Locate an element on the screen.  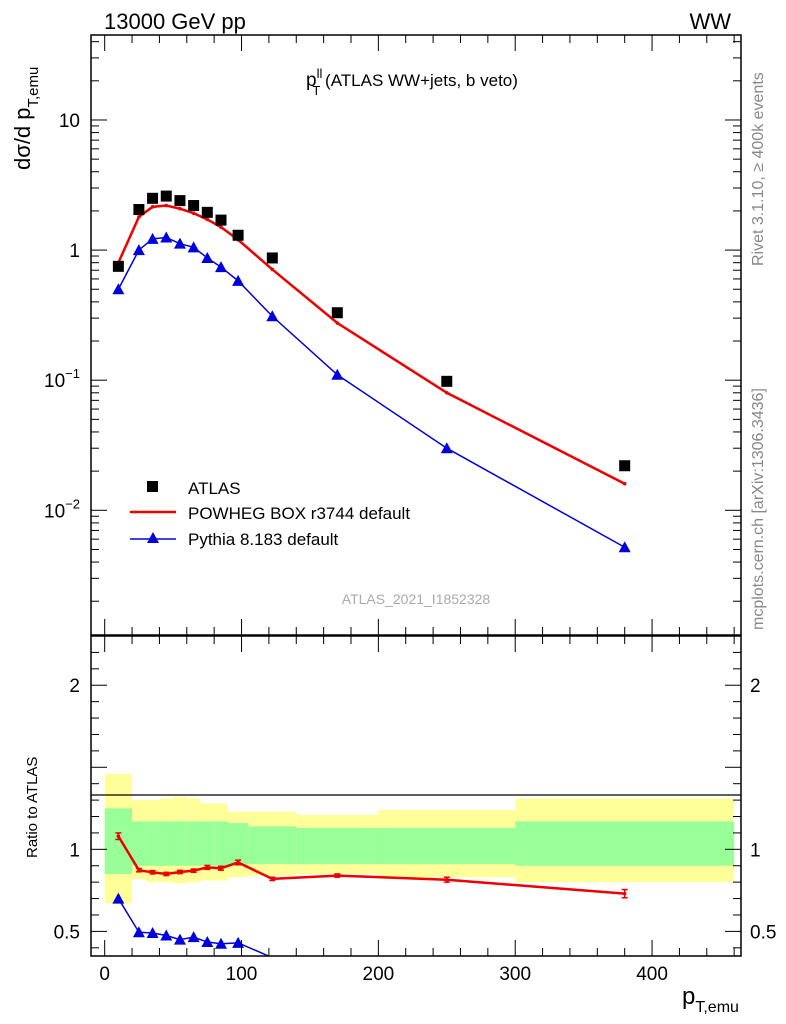
ratio-xtick-label: 200 is located at coordinates (379, 974).